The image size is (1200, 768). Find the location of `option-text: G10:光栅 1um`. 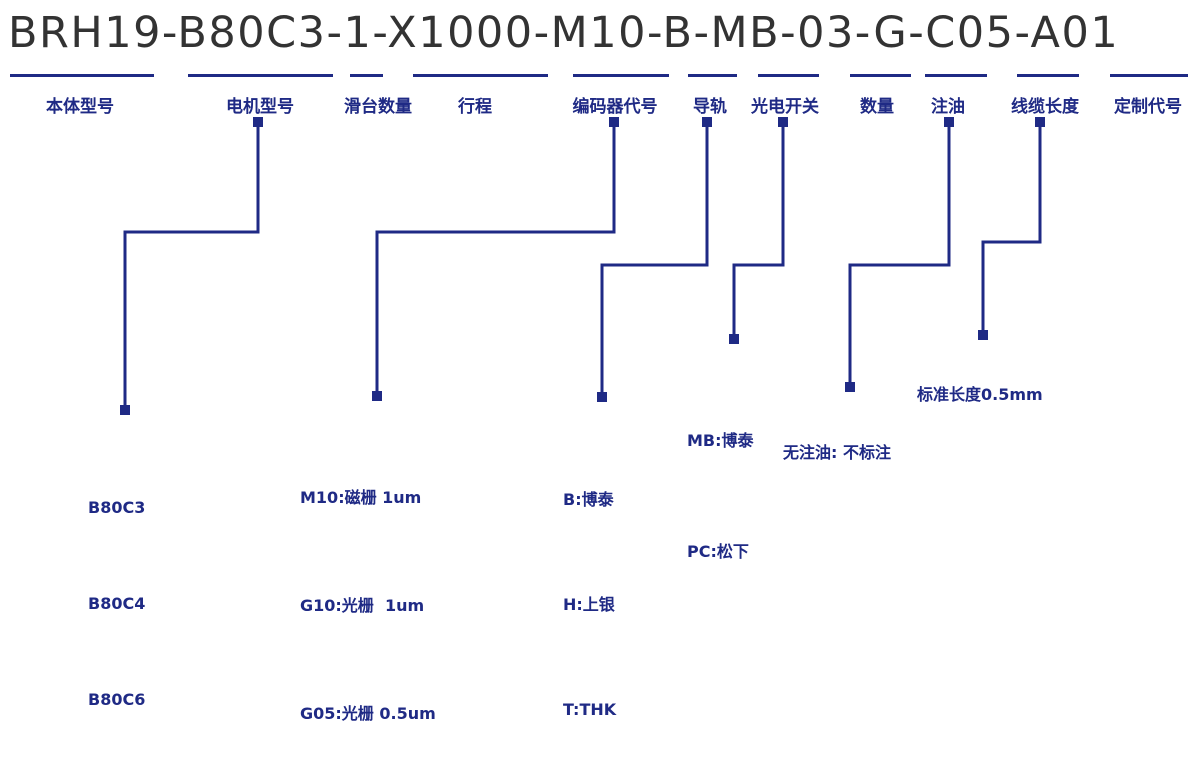

option-text: G10:光栅 1um is located at coordinates (362, 605).